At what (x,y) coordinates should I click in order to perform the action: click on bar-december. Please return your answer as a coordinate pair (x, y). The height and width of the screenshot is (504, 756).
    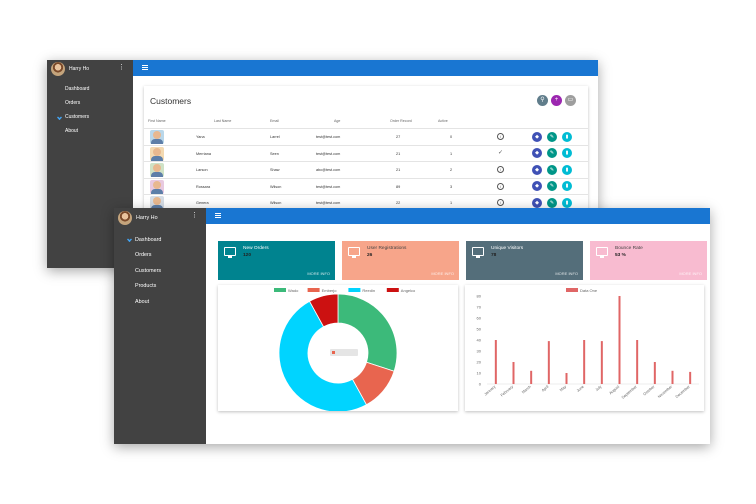
    Looking at the image, I should click on (690, 377).